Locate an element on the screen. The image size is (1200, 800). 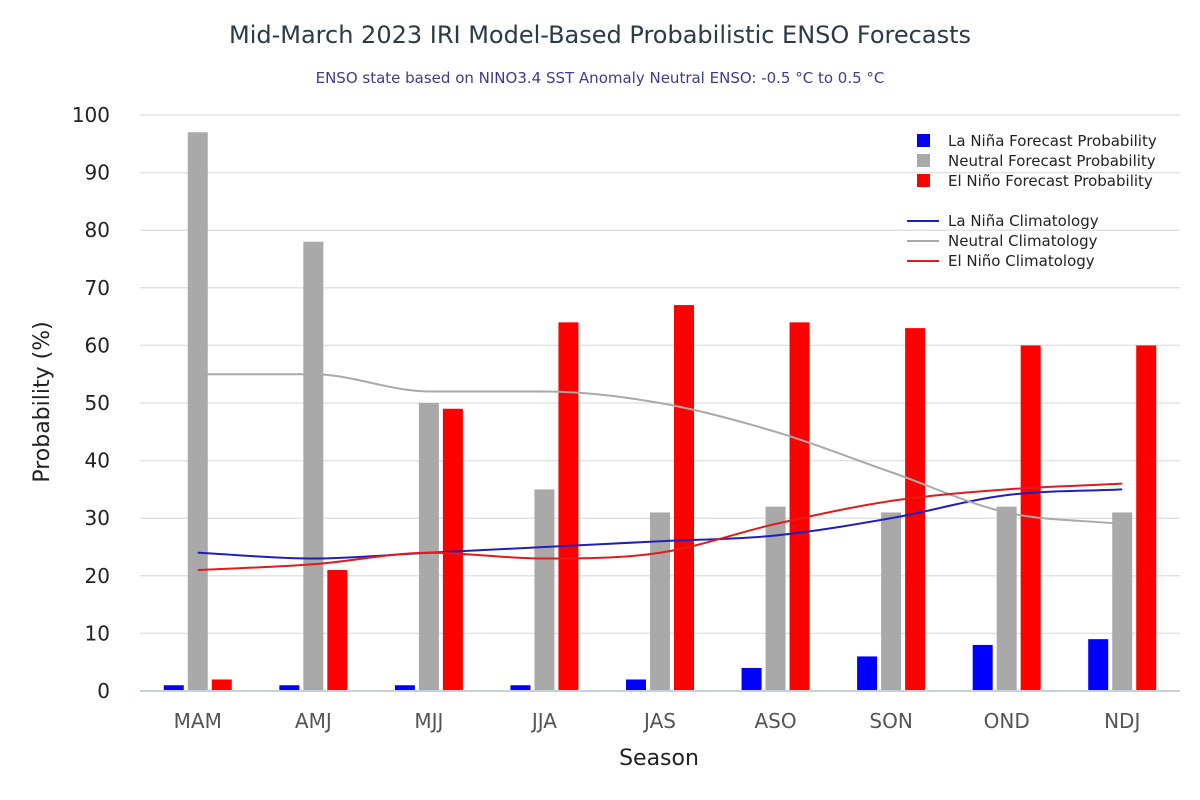
y-tick-label-0: 0 is located at coordinates (103, 691).